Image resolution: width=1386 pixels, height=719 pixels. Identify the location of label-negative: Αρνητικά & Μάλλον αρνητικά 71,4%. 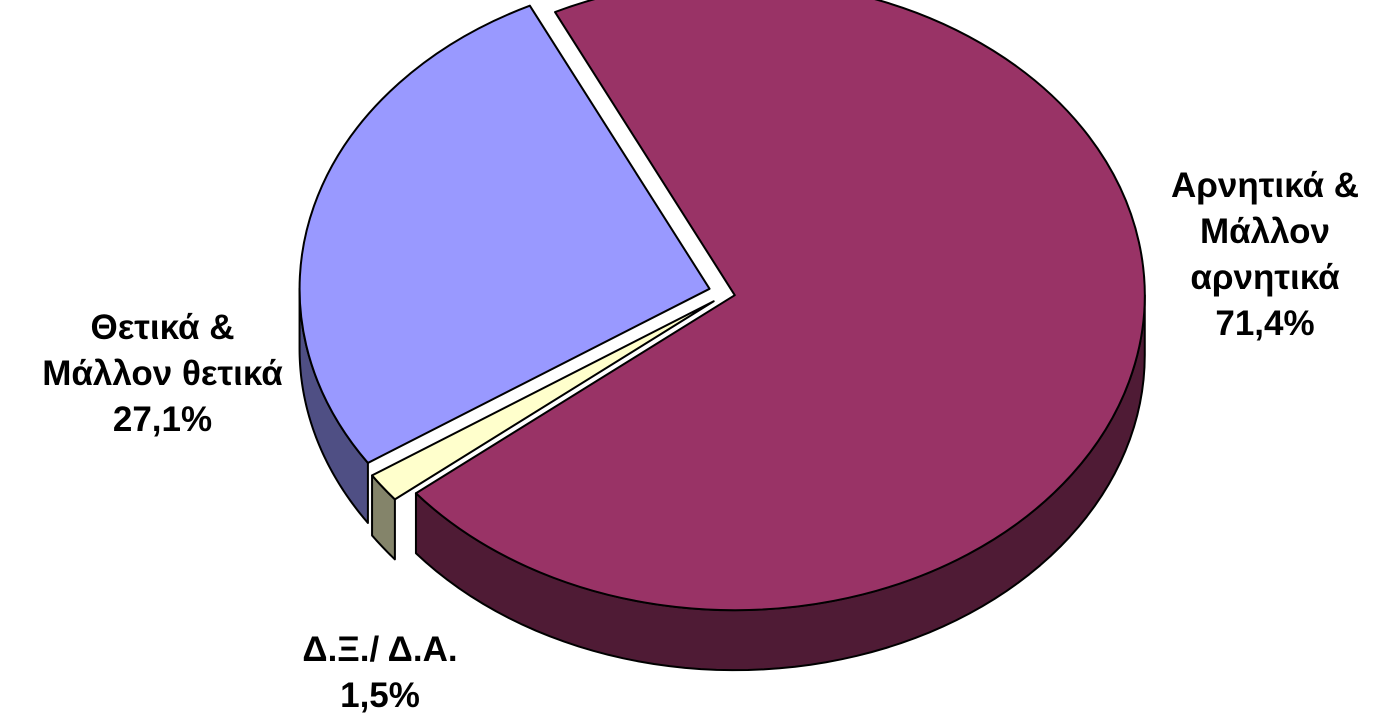
(1265, 255).